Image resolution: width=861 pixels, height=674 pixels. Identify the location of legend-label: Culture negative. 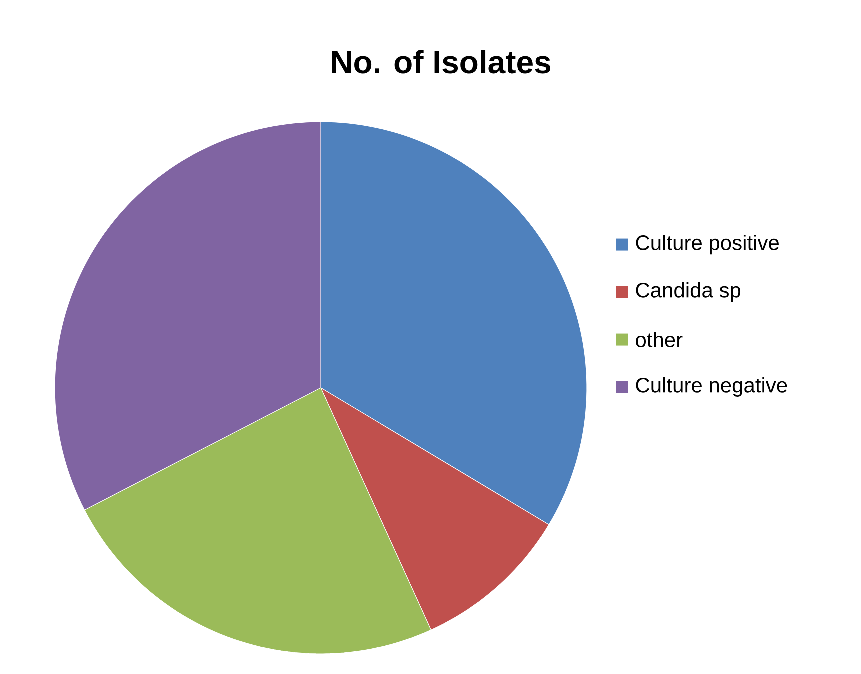
(712, 387).